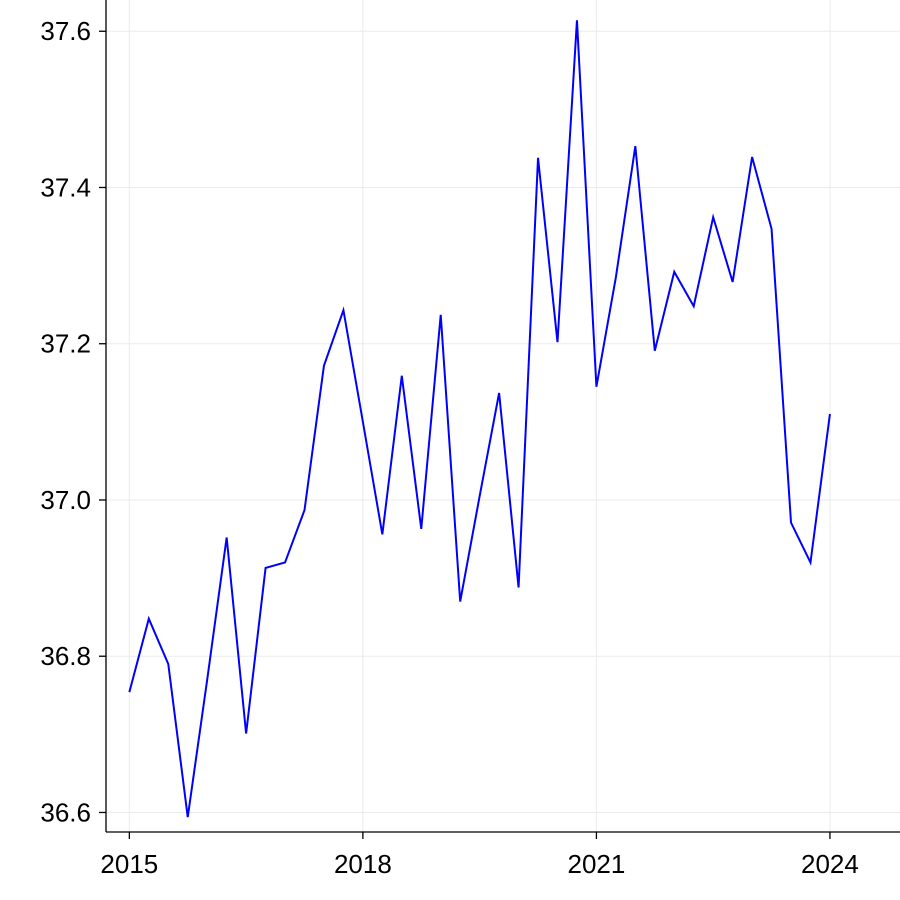  What do you see at coordinates (363, 864) in the screenshot?
I see `x-tick-label: 2018` at bounding box center [363, 864].